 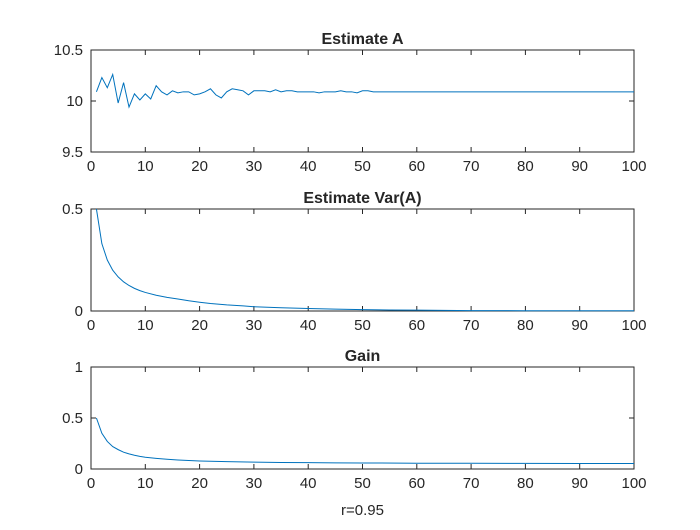 I want to click on x-tick-label-1-3: 30, so click(x=254, y=325).